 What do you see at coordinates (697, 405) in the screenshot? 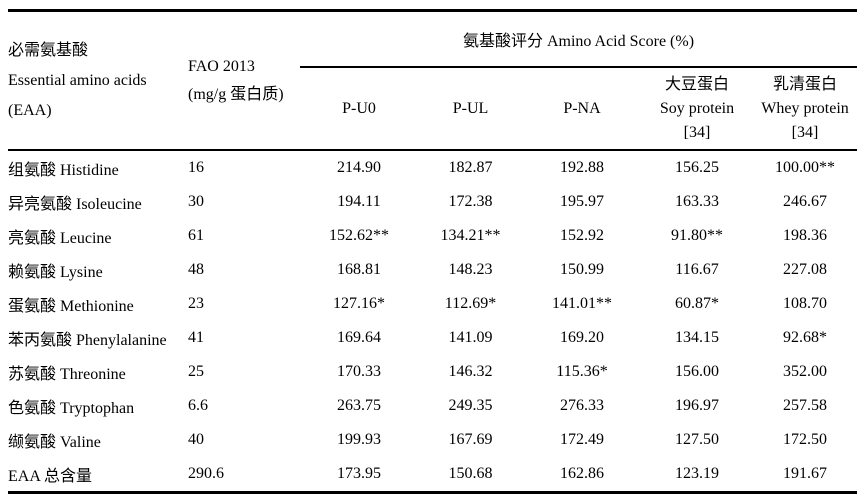
I see `score-value: 196.97` at bounding box center [697, 405].